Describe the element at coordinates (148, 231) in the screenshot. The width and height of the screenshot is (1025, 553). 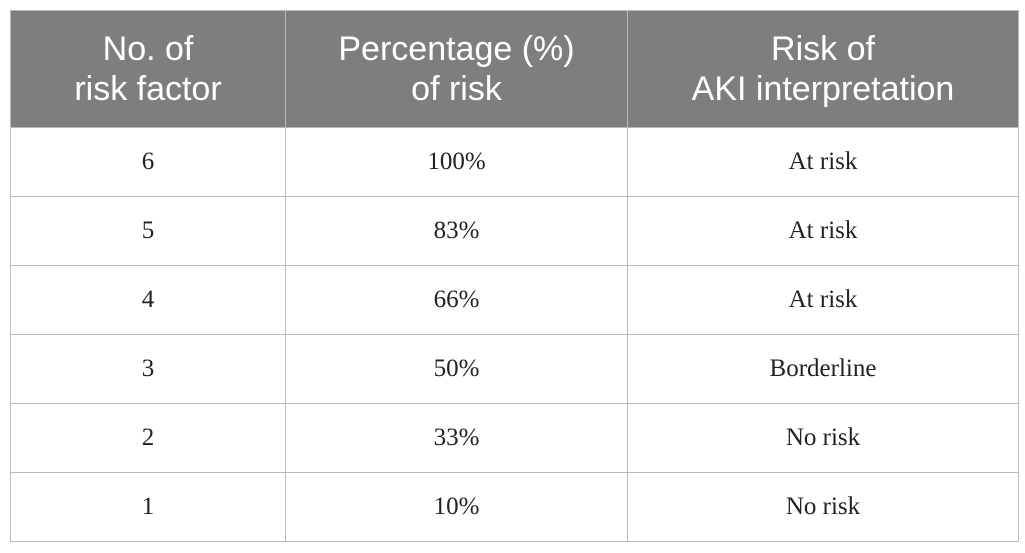
I see `cell-risk-factor-count: 5` at that location.